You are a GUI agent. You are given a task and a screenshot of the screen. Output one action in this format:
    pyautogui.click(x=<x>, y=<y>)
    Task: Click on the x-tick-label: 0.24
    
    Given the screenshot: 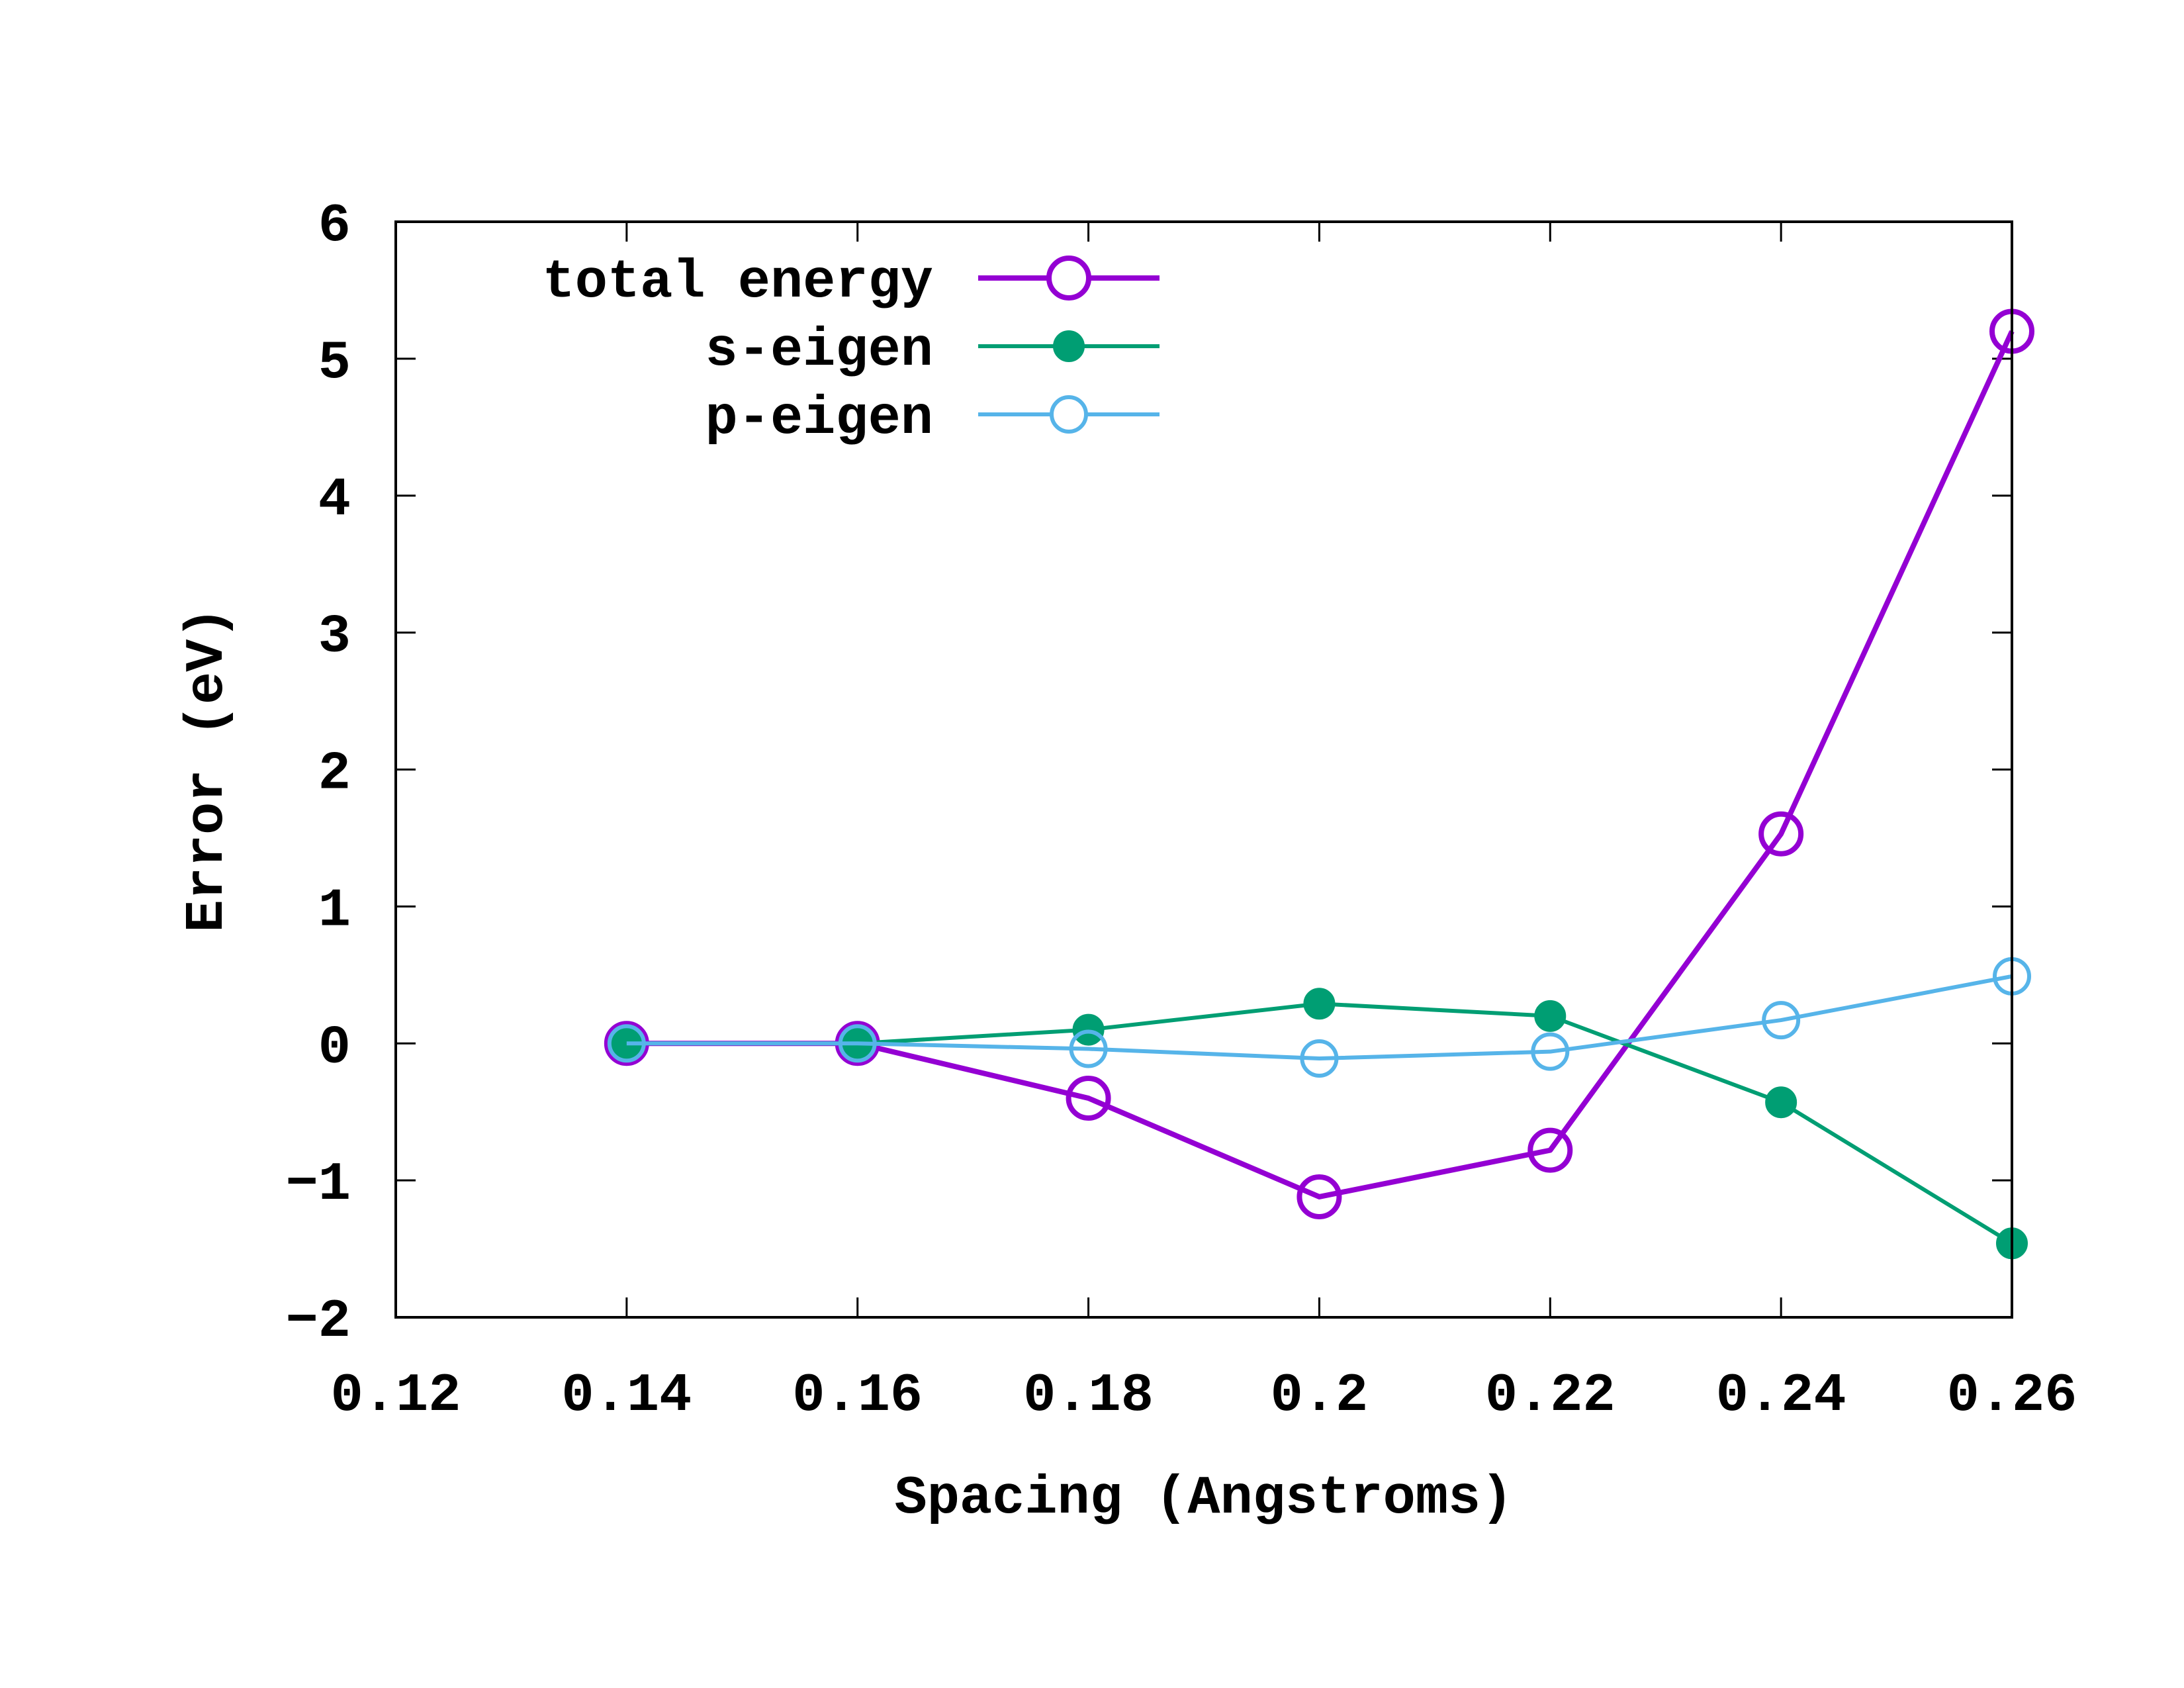 What is the action you would take?
    pyautogui.click(x=1781, y=1396)
    